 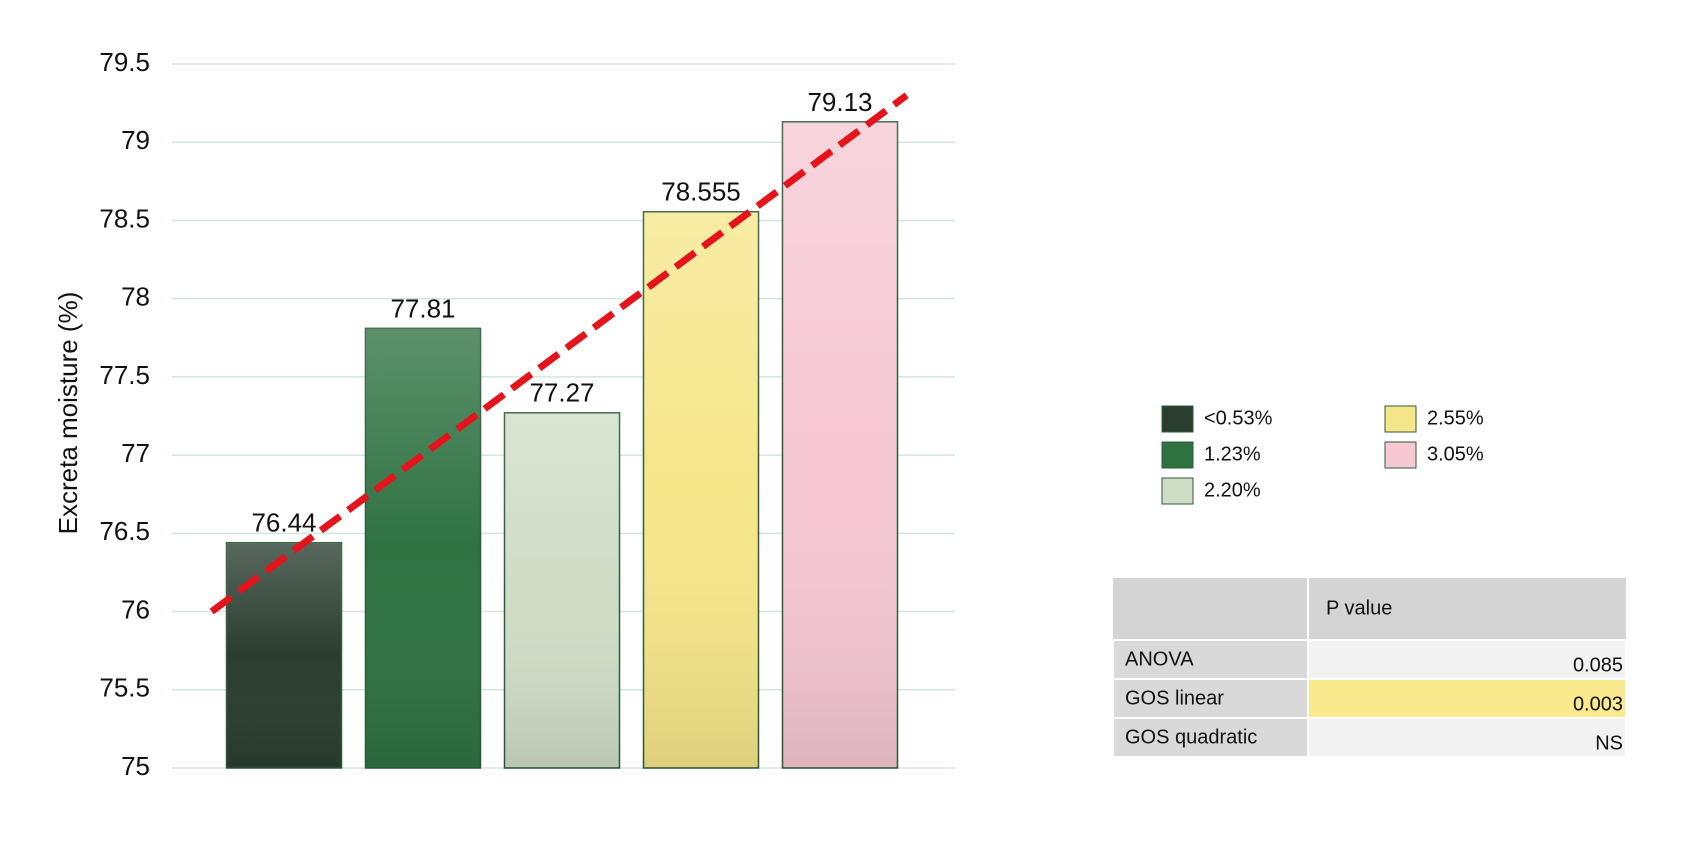 I want to click on legend-label: 1.23%, so click(x=1232, y=454).